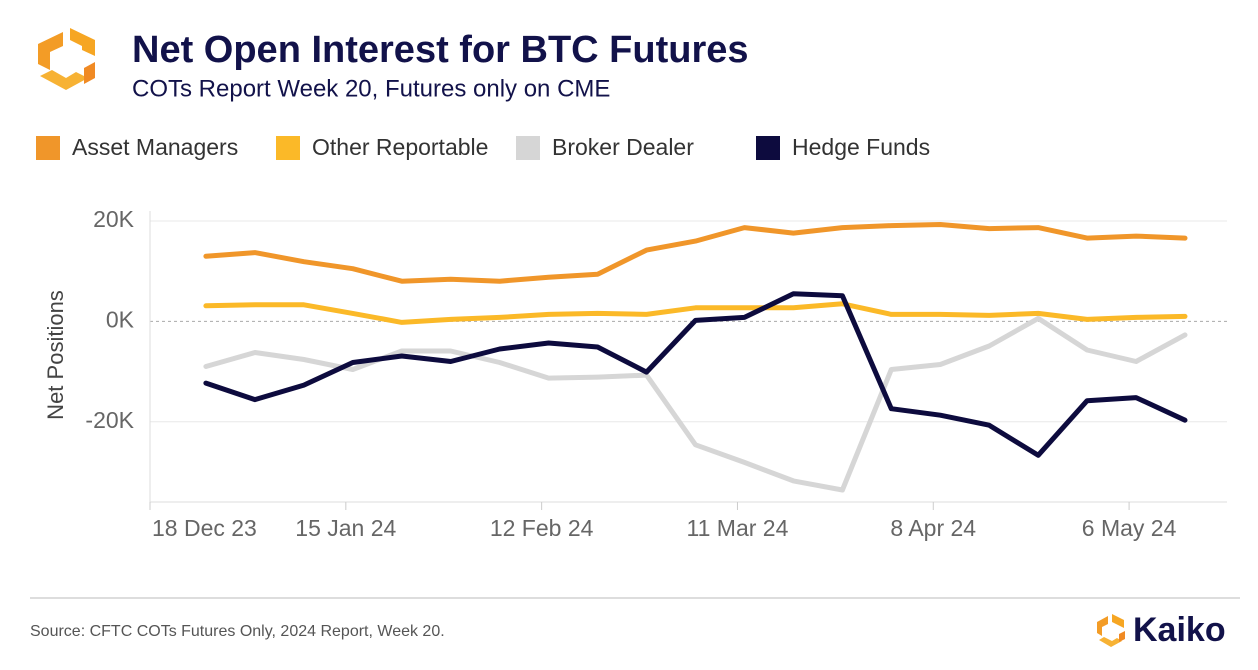 The image size is (1258, 670). What do you see at coordinates (738, 528) in the screenshot?
I see `x-tick-label: 11 Mar 24` at bounding box center [738, 528].